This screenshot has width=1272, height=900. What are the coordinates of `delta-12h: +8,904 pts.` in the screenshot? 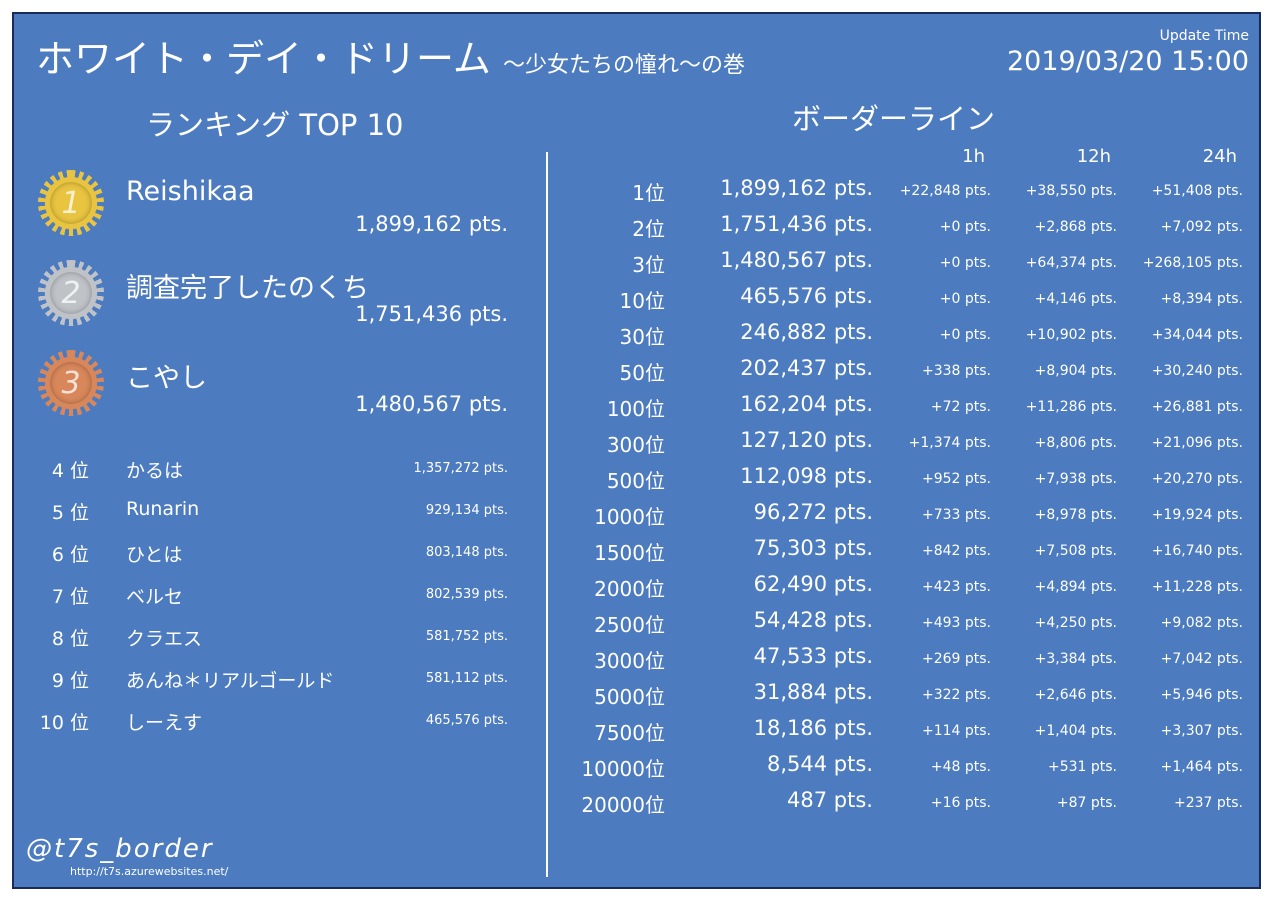 It's located at (1075, 371).